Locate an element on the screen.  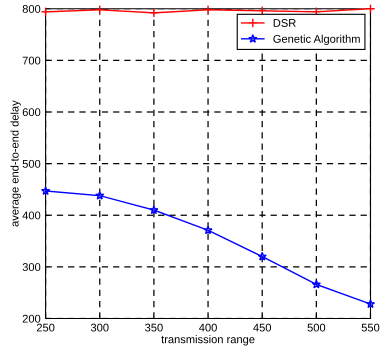
x-tick-label: 450 is located at coordinates (262, 328).